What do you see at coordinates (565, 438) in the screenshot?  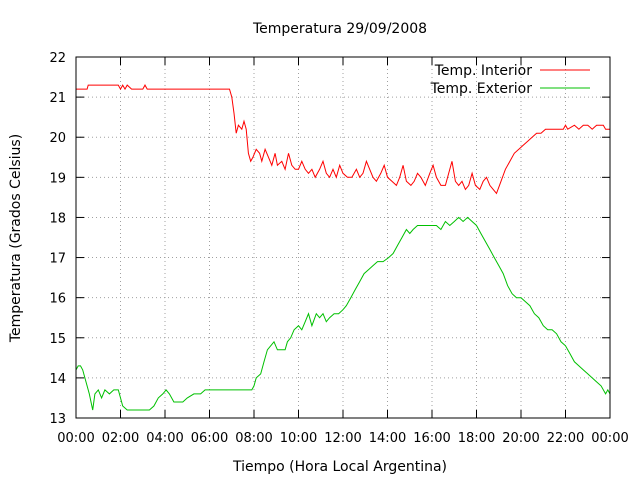 I see `x-tick-label: 22:00` at bounding box center [565, 438].